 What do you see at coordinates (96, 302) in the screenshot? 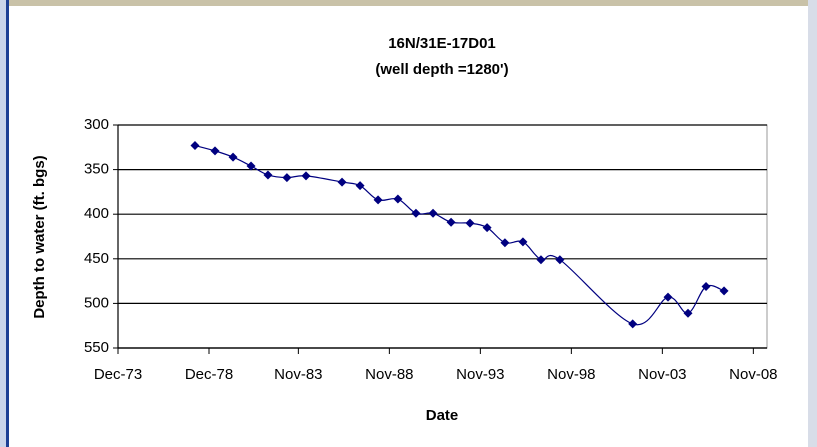
I see `y-tick-label: 500` at bounding box center [96, 302].